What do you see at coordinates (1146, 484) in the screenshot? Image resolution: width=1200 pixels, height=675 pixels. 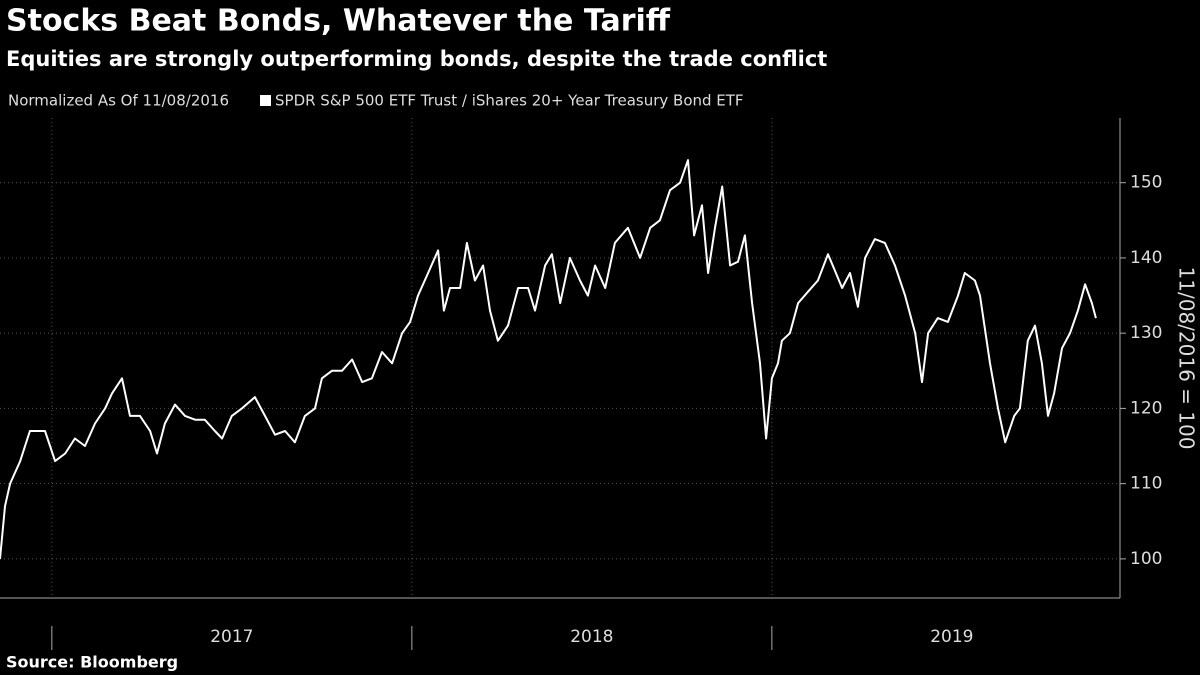 I see `y-tick-label: 110` at bounding box center [1146, 484].